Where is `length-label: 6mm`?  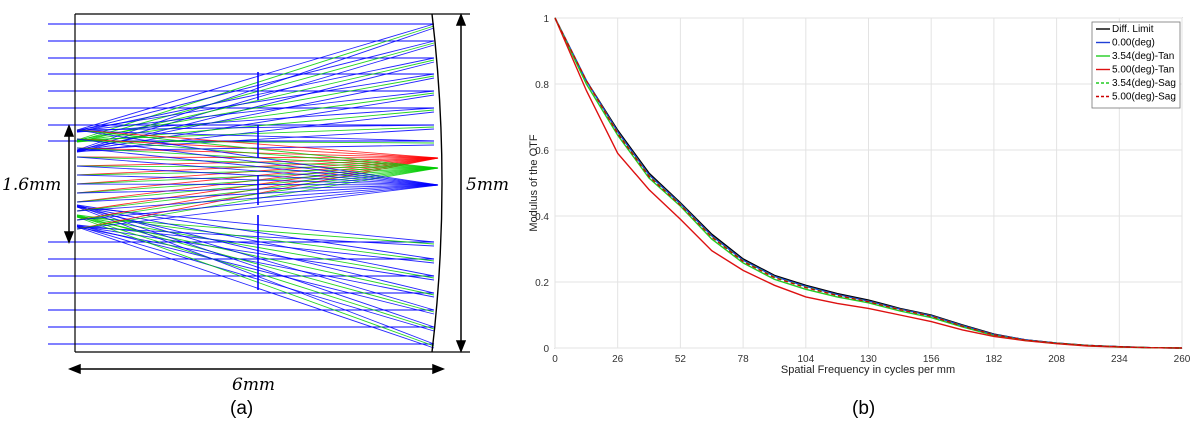
length-label: 6mm is located at coordinates (253, 385).